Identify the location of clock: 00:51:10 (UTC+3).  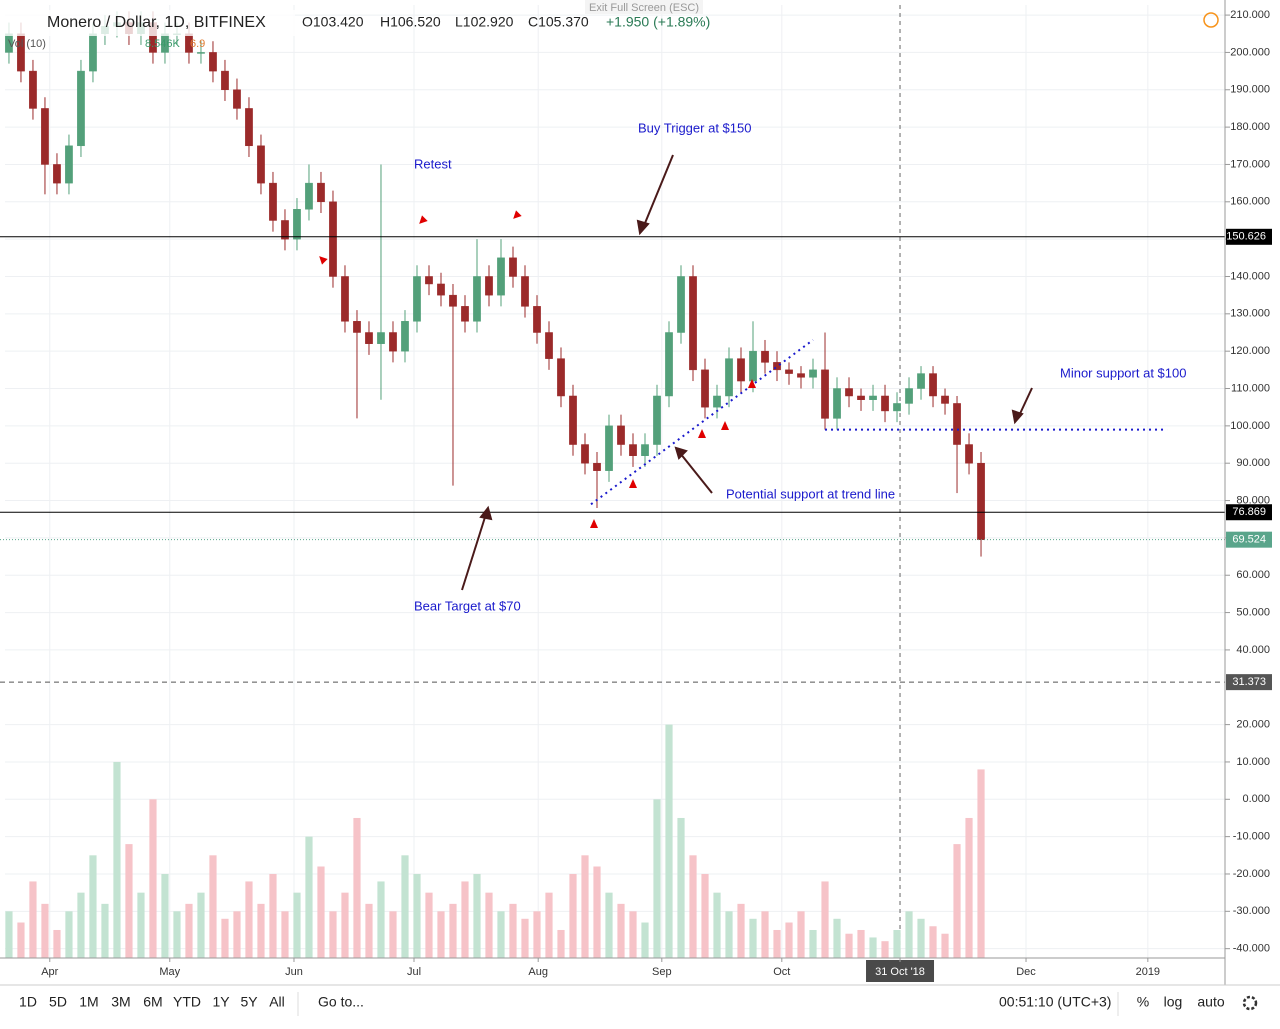
(1055, 1002).